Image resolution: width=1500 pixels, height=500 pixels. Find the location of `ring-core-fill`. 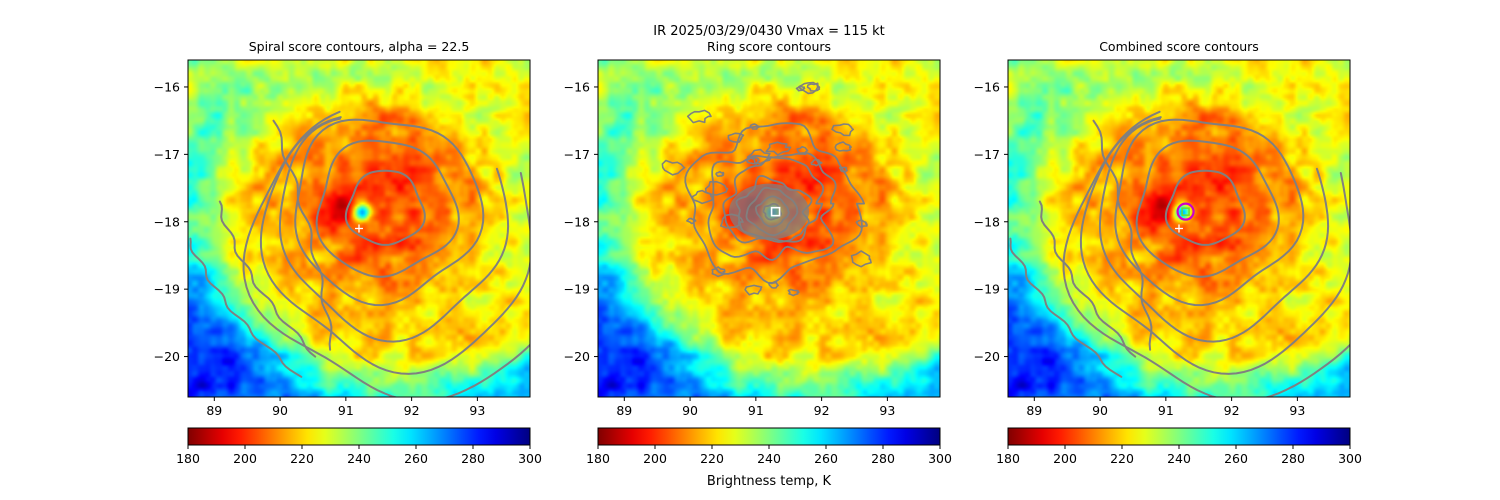

ring-core-fill is located at coordinates (769, 211).